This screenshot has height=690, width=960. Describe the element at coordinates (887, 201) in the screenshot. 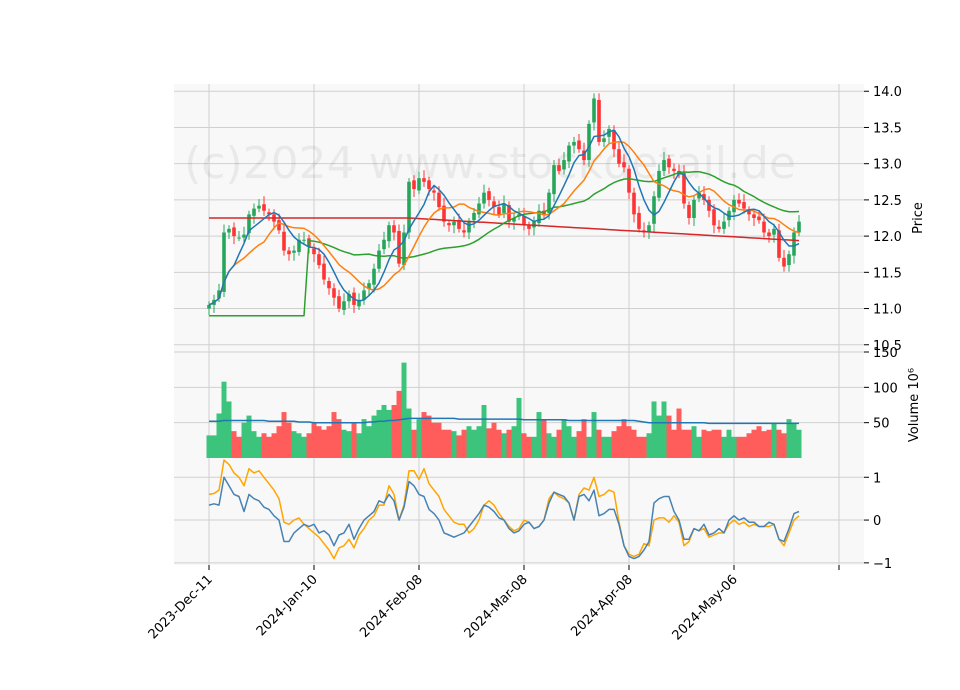

I see `price-tick-label: 12.5` at that location.